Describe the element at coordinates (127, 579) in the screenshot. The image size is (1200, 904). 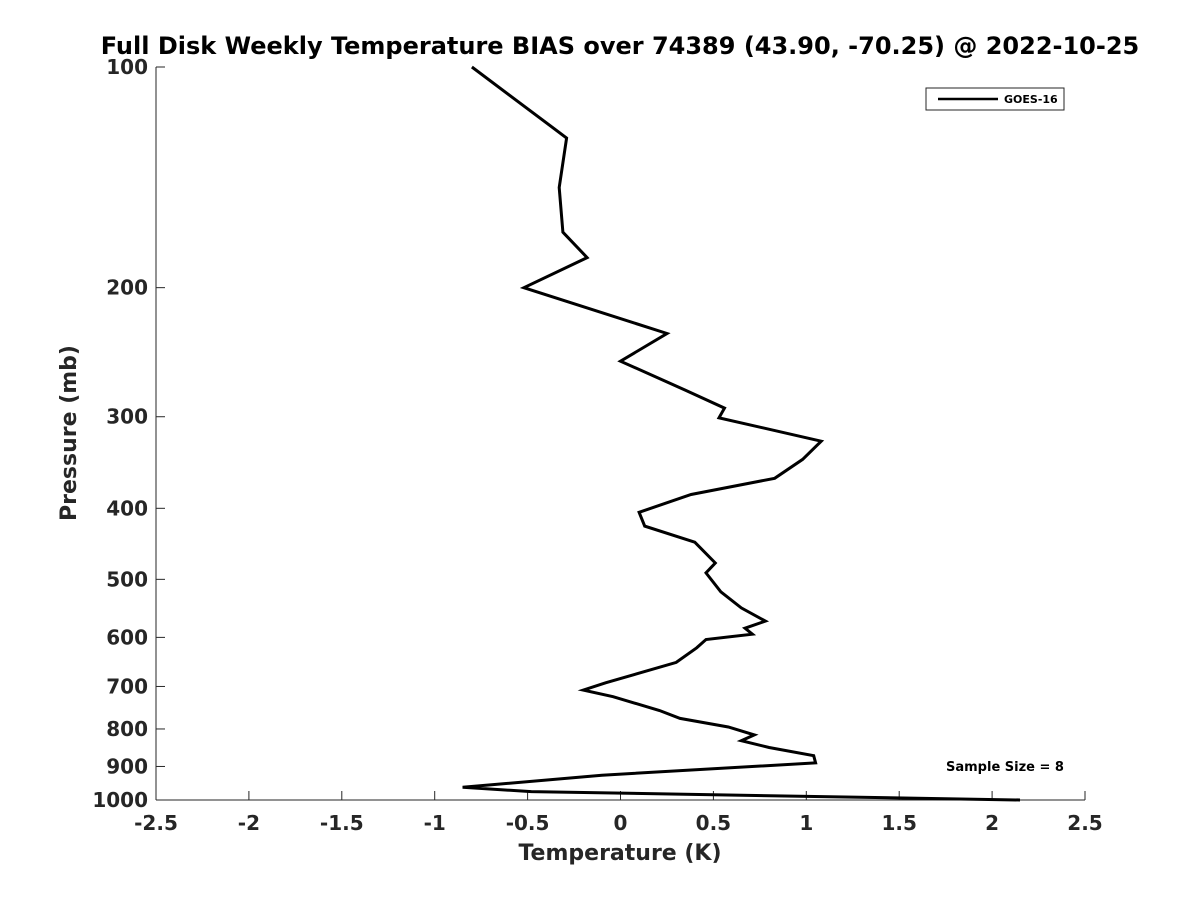
I see `y-tick-label: 500` at that location.